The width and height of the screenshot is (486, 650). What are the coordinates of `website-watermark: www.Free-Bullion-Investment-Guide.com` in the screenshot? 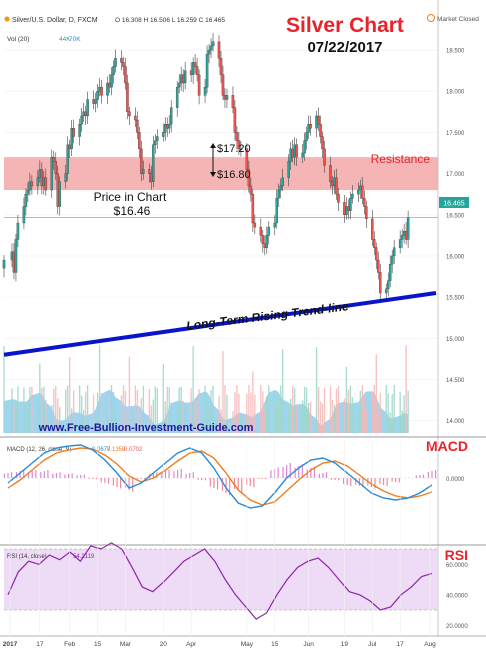 It's located at (146, 428).